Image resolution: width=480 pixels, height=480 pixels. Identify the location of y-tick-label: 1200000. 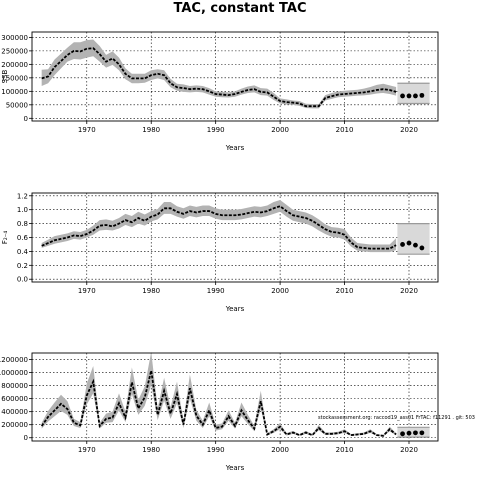
(14, 360).